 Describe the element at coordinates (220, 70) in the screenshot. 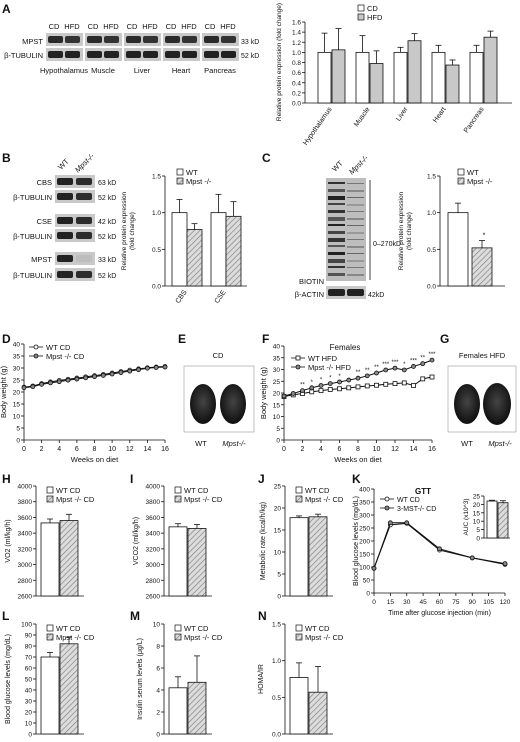

I see `blot-tissue-label: Pancreas` at that location.